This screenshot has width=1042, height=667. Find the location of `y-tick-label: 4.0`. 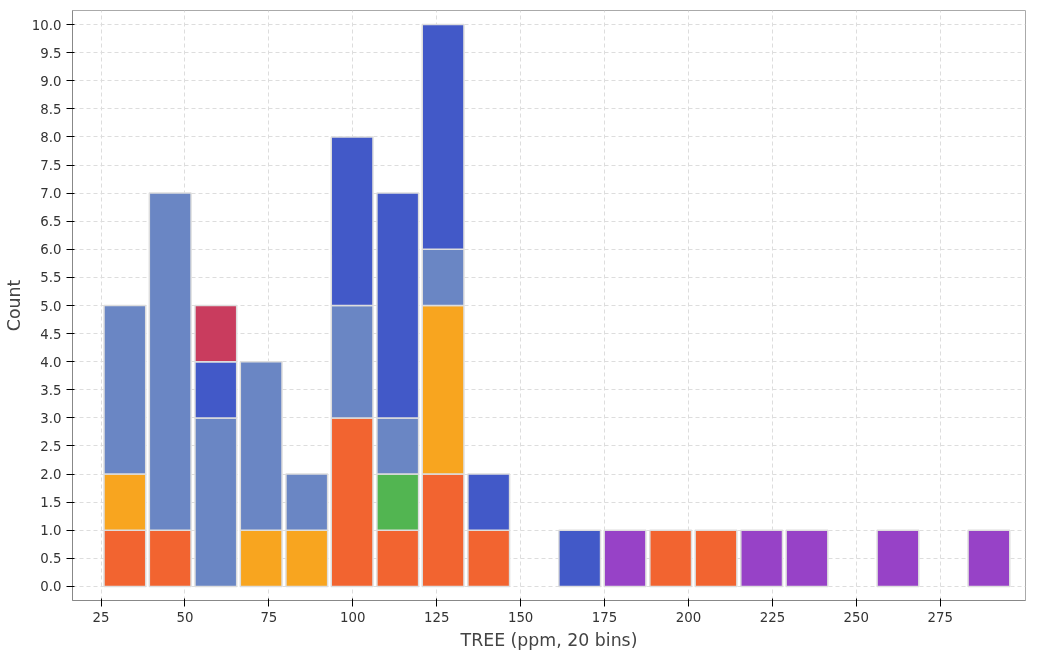

y-tick-label: 4.0 is located at coordinates (51, 362).